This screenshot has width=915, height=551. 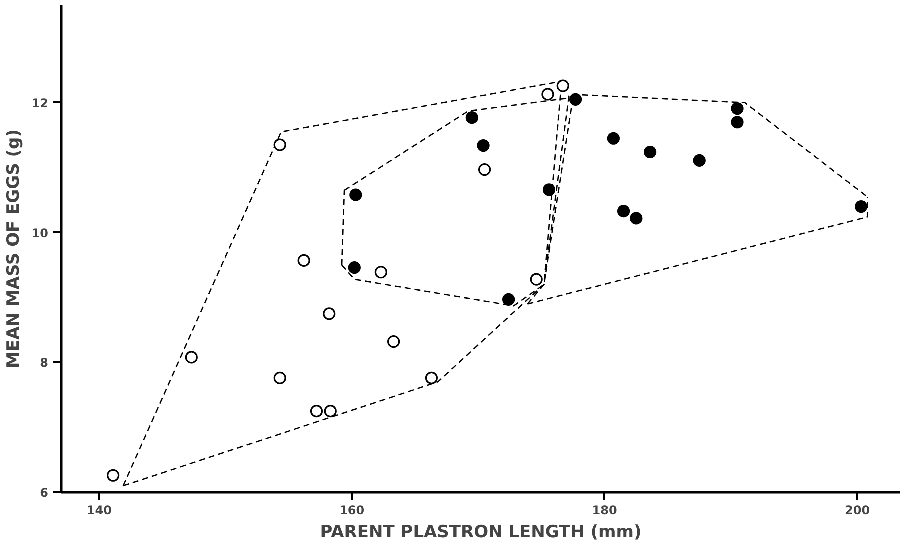 I want to click on x-tick-label: 140, so click(x=99, y=511).